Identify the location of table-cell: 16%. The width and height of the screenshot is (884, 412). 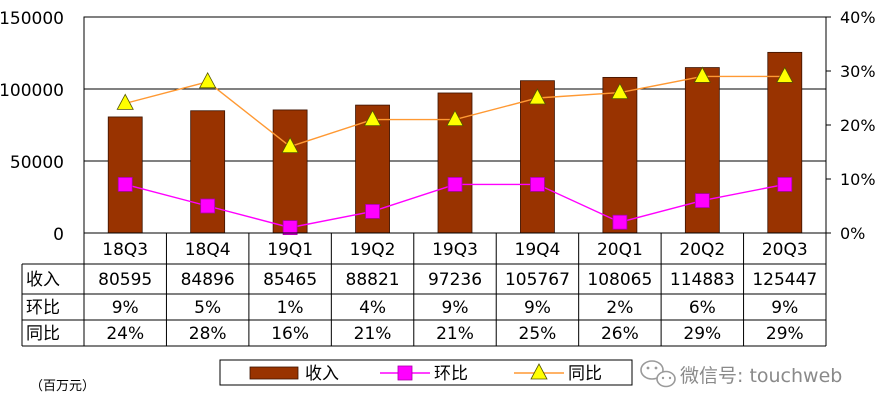
(290, 334).